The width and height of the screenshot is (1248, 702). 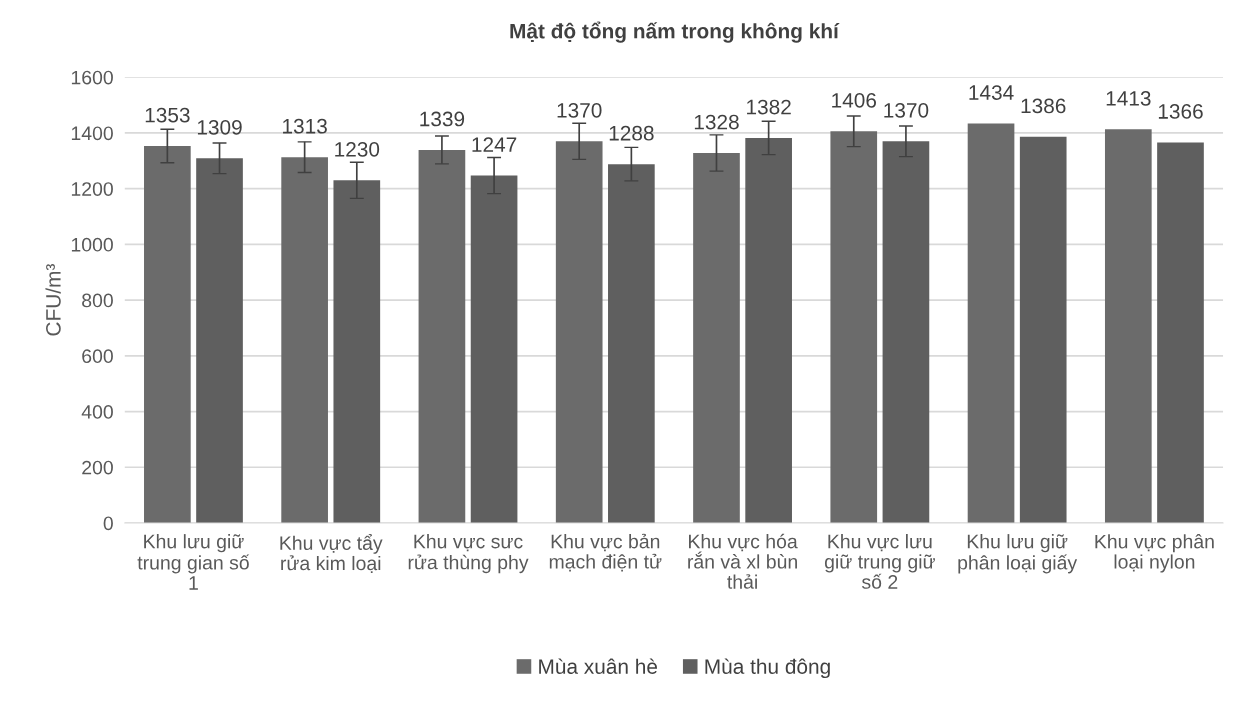 I want to click on y-tick-label: 200, so click(x=97, y=467).